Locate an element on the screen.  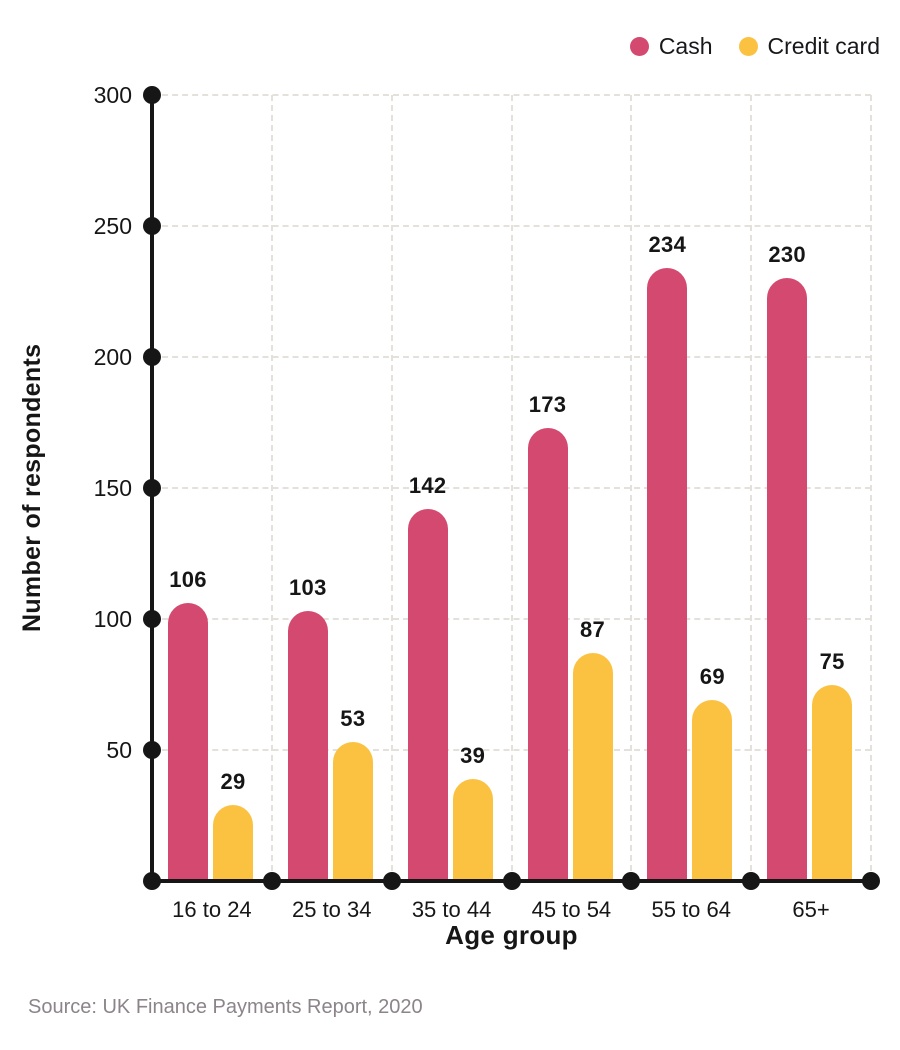
y-tick-label: 100 is located at coordinates (112, 619).